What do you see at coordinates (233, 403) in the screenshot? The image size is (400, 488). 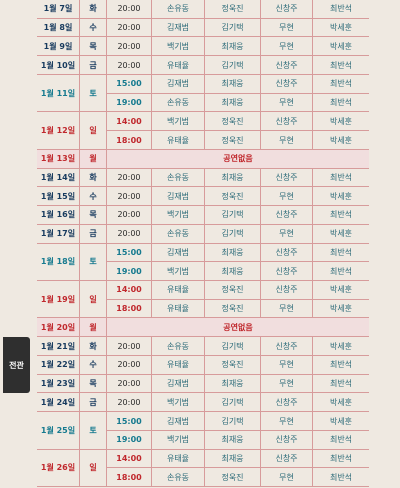 I see `cast-cell: 김기택` at bounding box center [233, 403].